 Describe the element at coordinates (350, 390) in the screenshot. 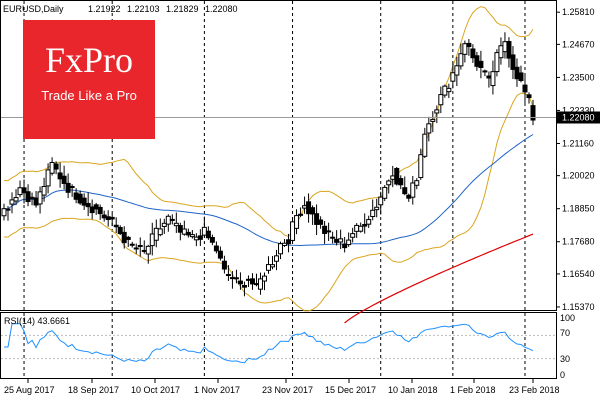

I see `x-tick-5: 15 Dec 2017` at that location.